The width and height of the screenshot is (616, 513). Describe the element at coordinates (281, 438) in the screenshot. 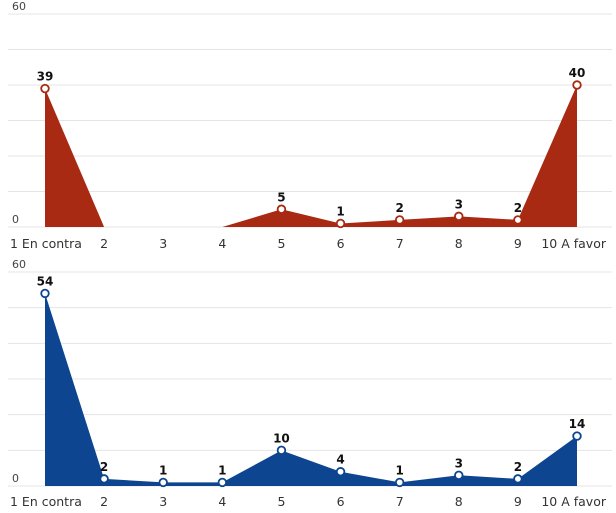

I see `data-label: 10` at that location.